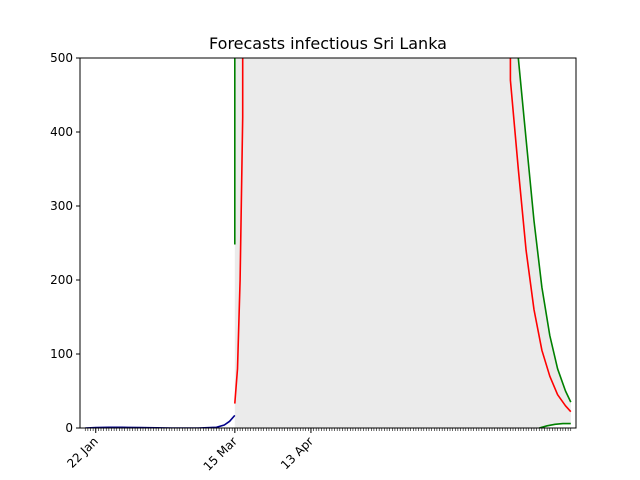 This screenshot has width=640, height=480. I want to click on y-tick-label: 400, so click(61, 132).